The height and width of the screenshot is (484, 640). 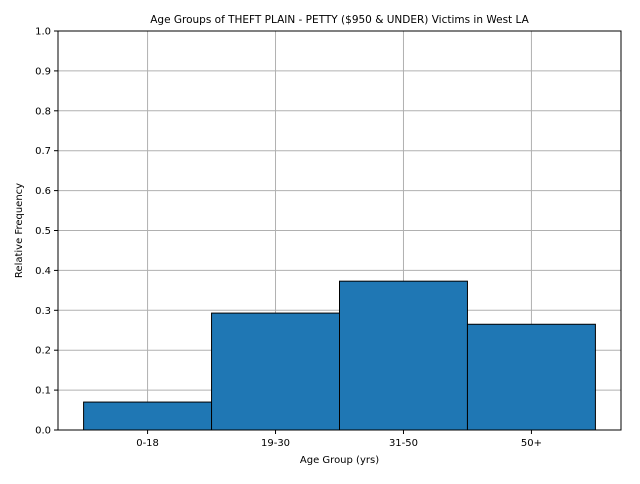 What do you see at coordinates (531, 443) in the screenshot?
I see `x-tick-label: 50+` at bounding box center [531, 443].